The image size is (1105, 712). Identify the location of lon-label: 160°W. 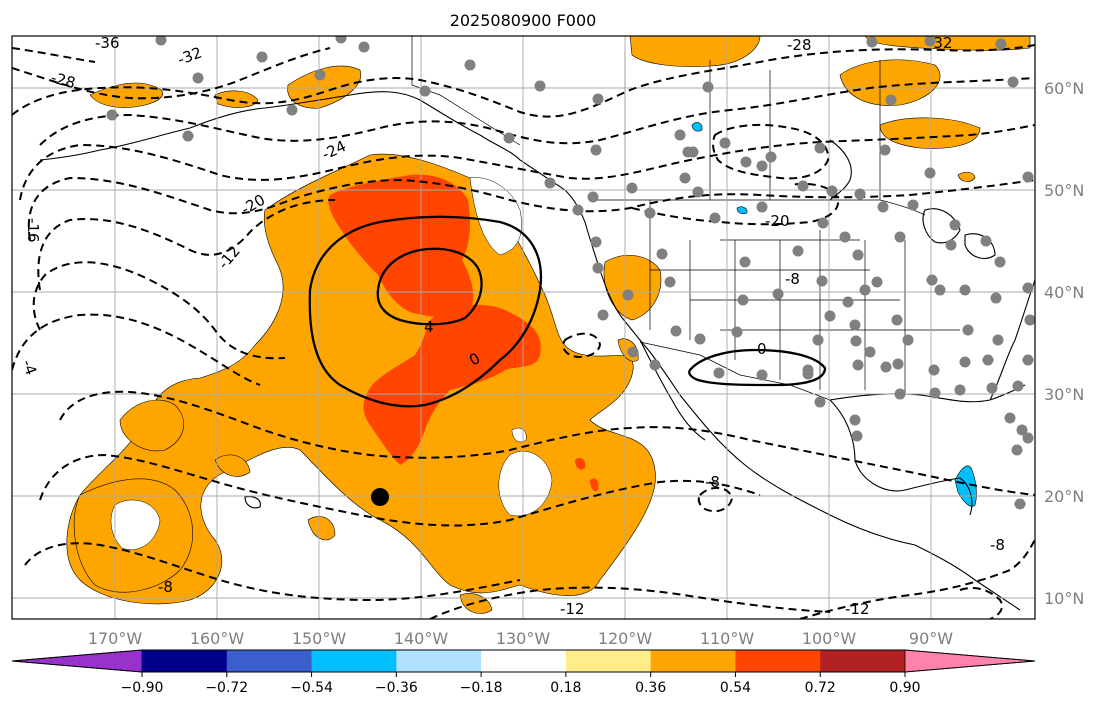
(217, 638).